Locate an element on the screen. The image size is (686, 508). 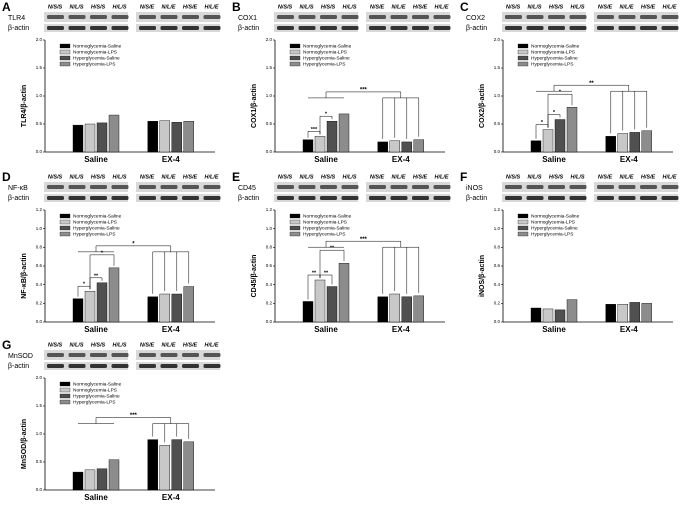
y-tick-label: 0.2 is located at coordinates (269, 303).